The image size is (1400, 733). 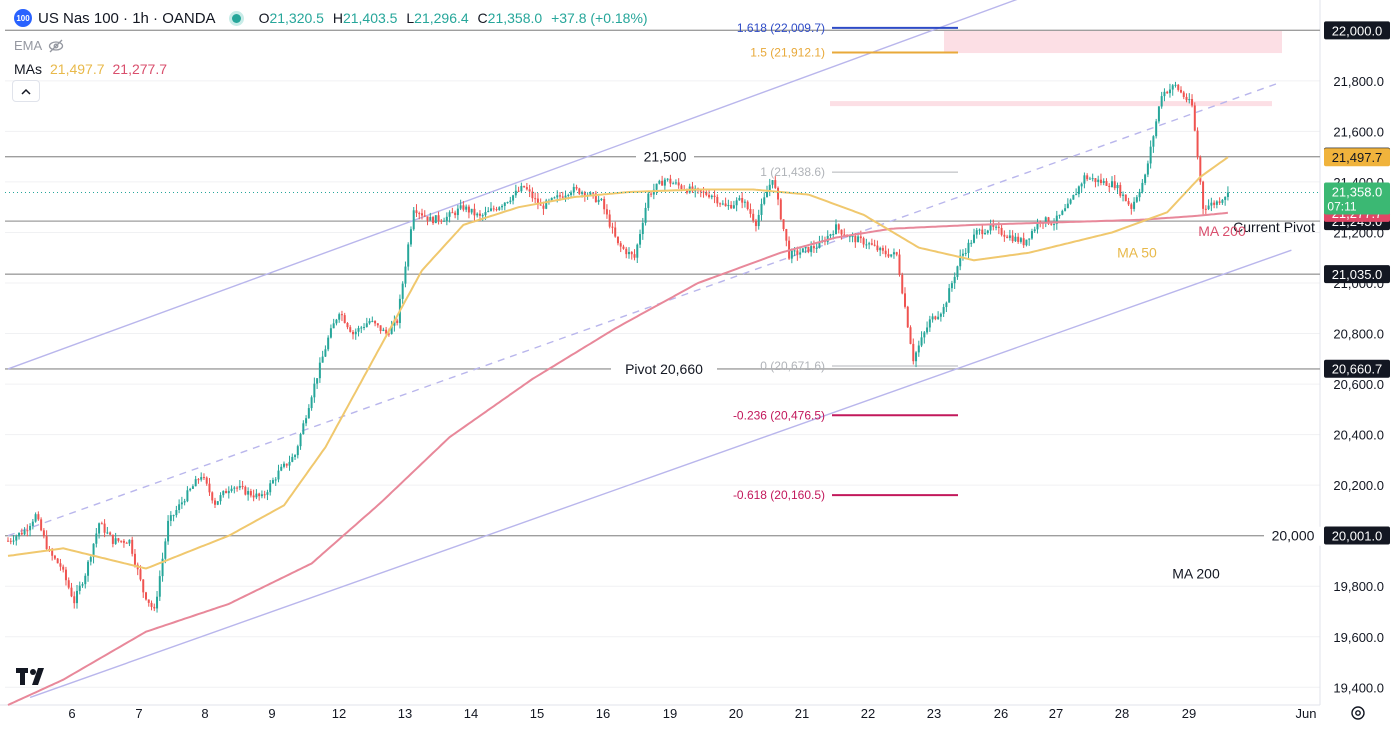 I want to click on settings-gear-icon, so click(x=1358, y=713).